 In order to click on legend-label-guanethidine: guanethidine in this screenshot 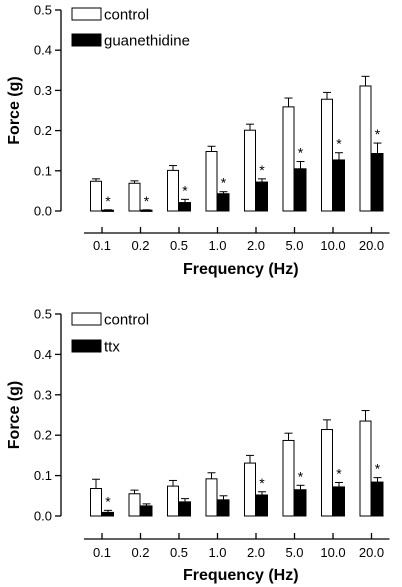, I will do `click(147, 41)`.